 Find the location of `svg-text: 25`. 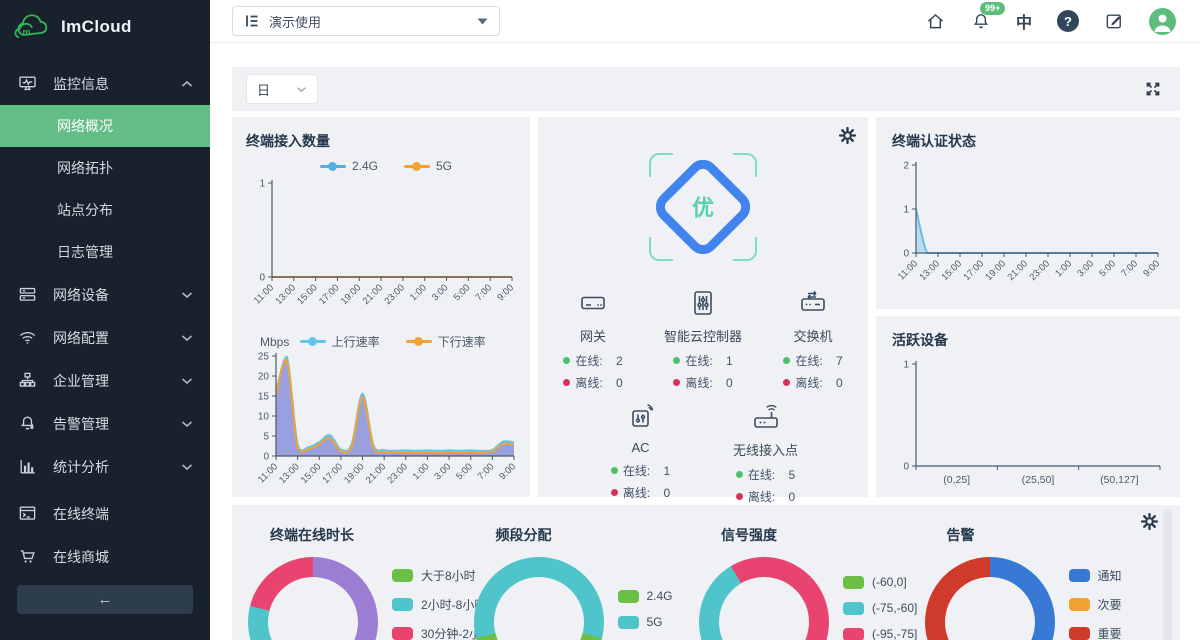

svg-text: 25 is located at coordinates (264, 357).